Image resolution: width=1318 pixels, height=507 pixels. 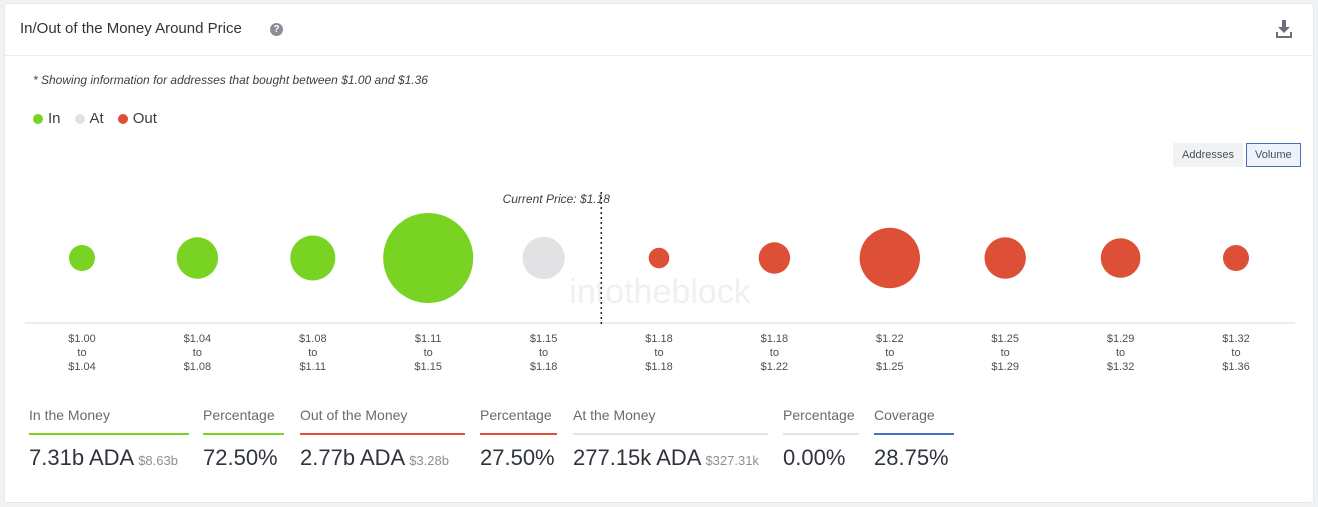 I want to click on stat-at-money-usd: $327.31k, so click(x=732, y=460).